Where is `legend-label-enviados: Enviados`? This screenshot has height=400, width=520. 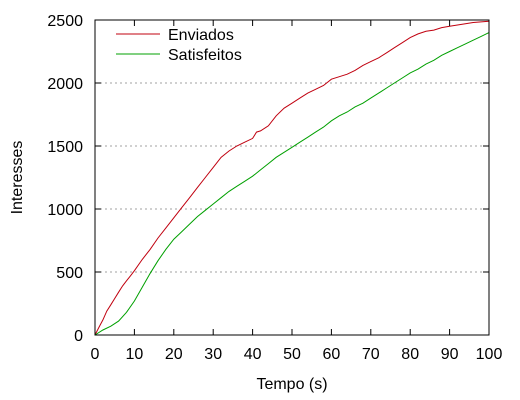 legend-label-enviados: Enviados is located at coordinates (201, 35).